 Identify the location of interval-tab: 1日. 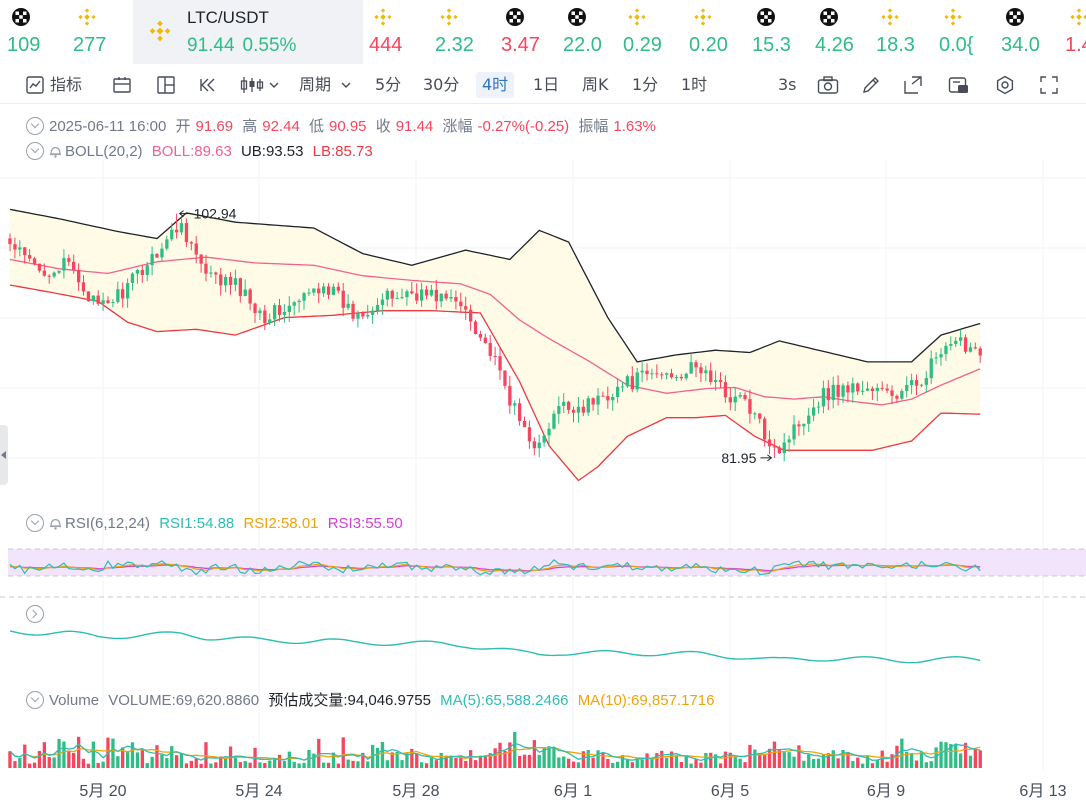
(546, 84).